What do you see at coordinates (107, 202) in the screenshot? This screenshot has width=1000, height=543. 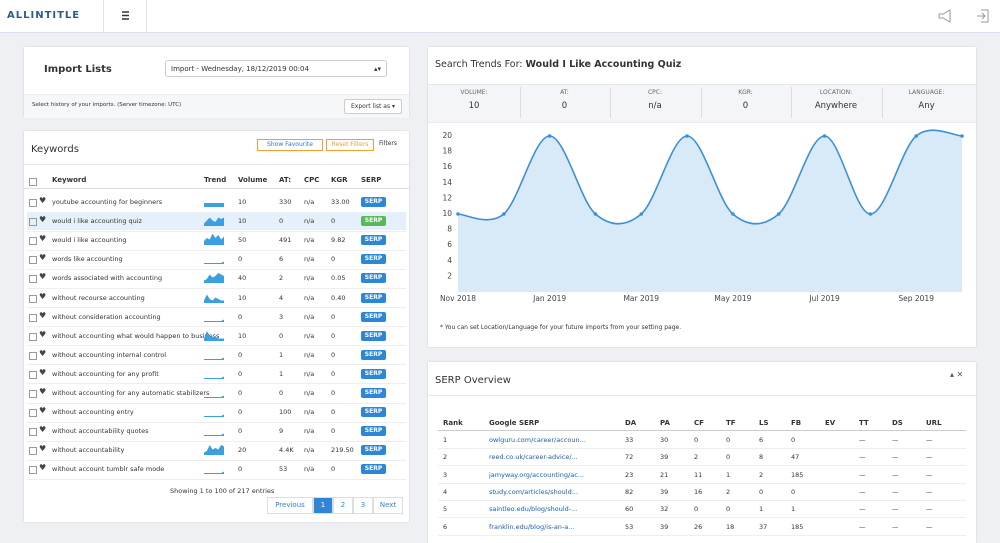 I see `keyword: youtube accounting for beginners` at bounding box center [107, 202].